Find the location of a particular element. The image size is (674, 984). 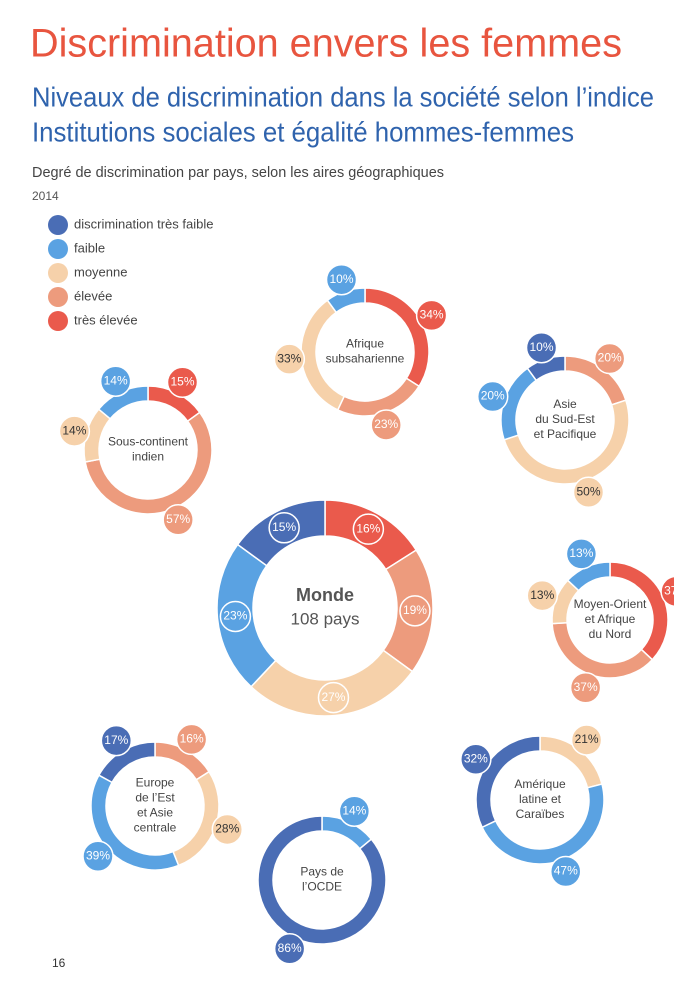

value-label: 39% is located at coordinates (98, 855).